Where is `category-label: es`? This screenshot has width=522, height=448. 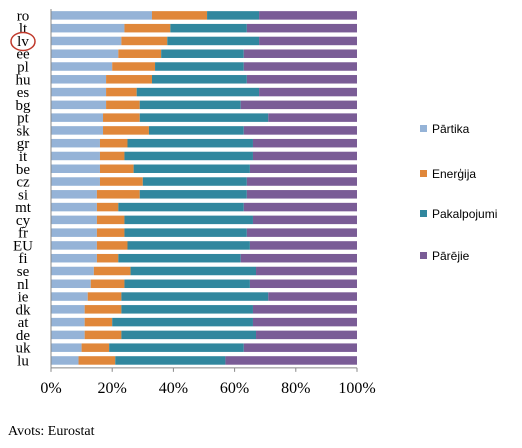 category-label: es is located at coordinates (23, 93).